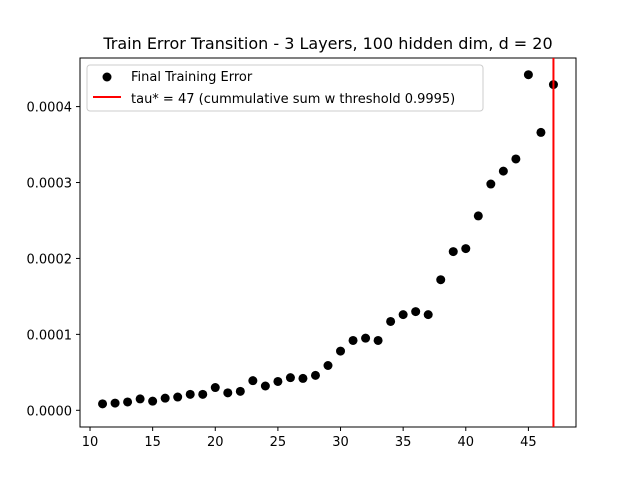 The image size is (640, 480). What do you see at coordinates (50, 259) in the screenshot?
I see `y-tick-label: 0.0002` at bounding box center [50, 259].